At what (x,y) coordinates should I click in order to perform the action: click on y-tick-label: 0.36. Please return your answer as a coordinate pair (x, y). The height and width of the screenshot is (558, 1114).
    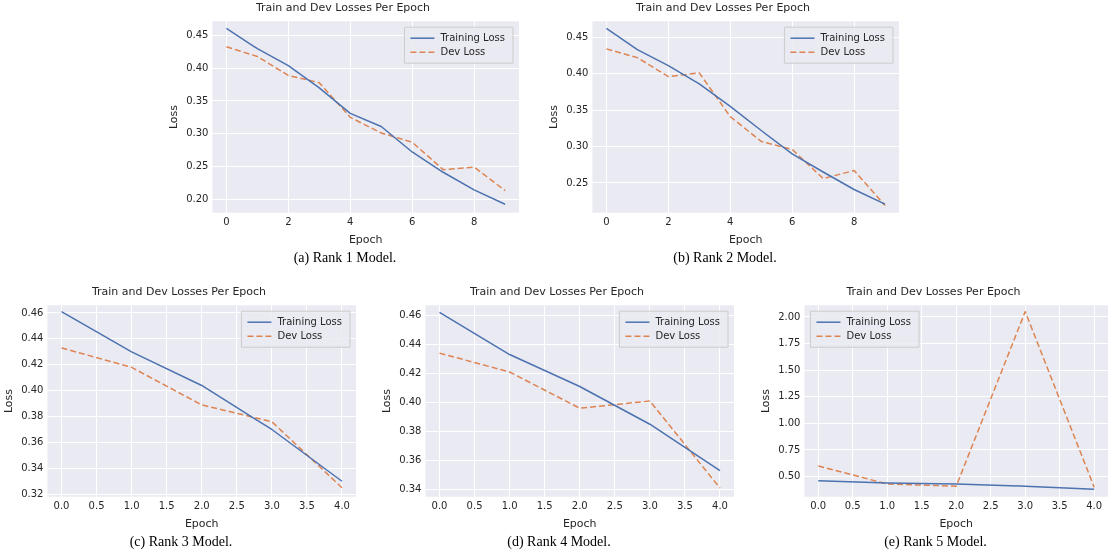
    Looking at the image, I should click on (410, 460).